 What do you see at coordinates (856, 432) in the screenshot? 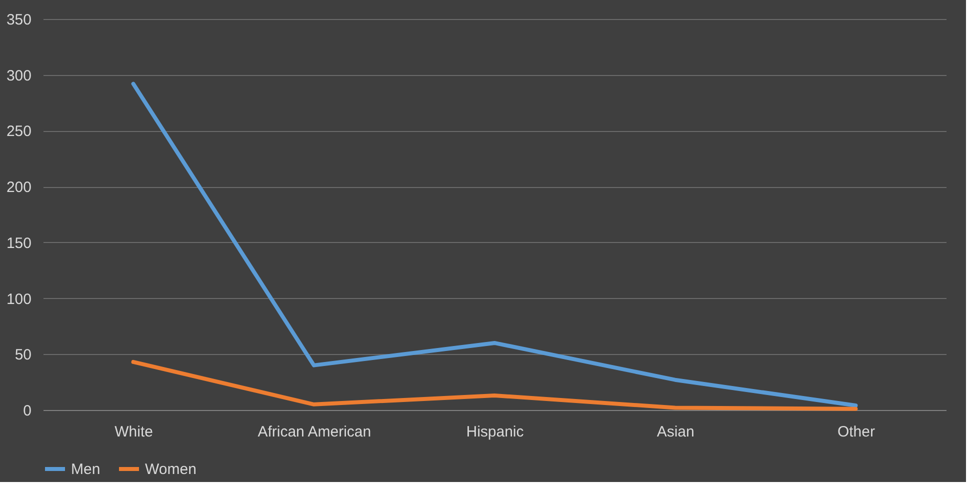
I see `x-tick-label: Other` at bounding box center [856, 432].